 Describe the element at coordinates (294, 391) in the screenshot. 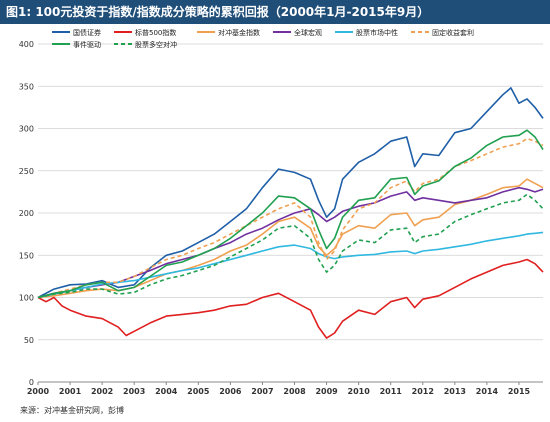

I see `x-tick-label: 2008` at that location.